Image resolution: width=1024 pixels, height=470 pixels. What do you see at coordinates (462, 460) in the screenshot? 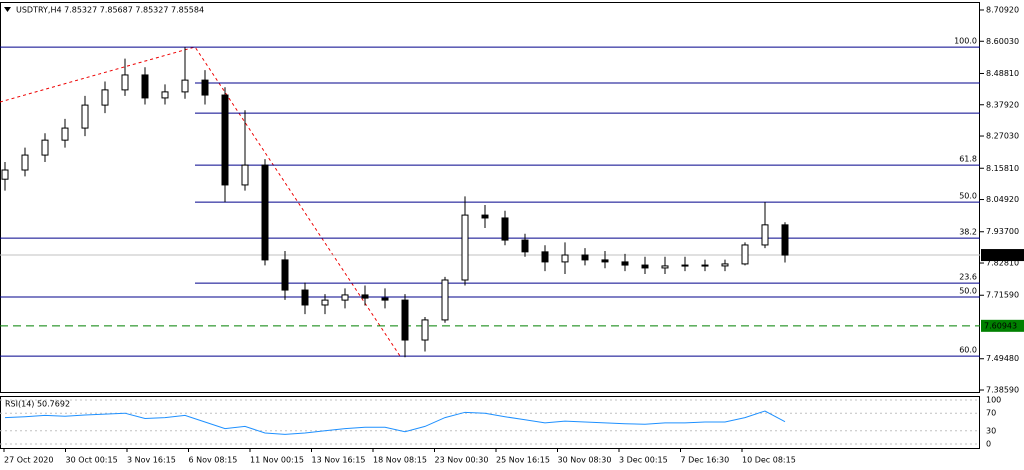
I see `x-tick-label: 23 Nov 00:30` at bounding box center [462, 460].